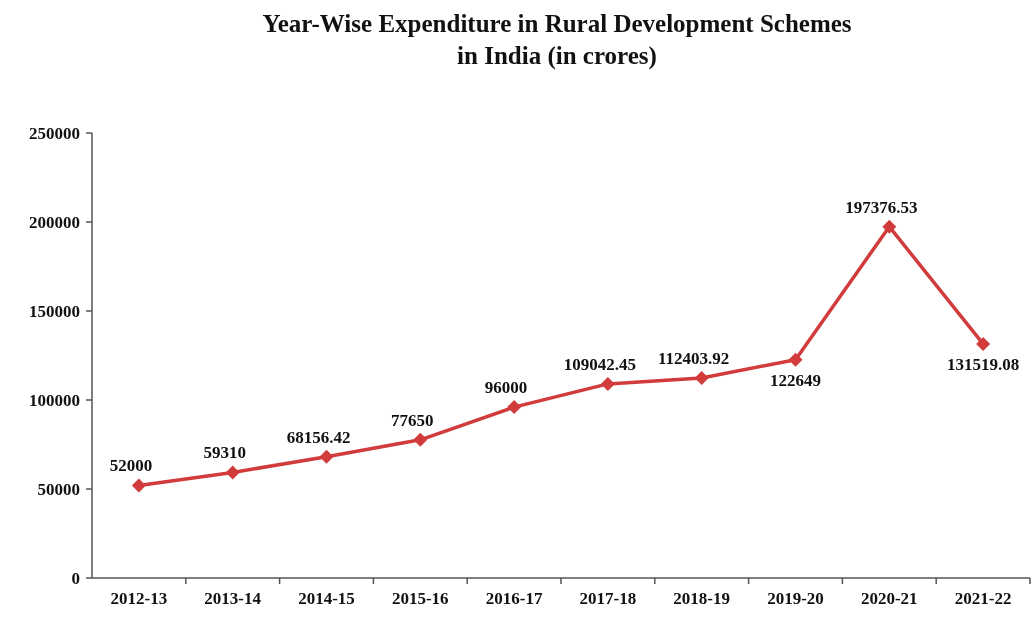 This screenshot has width=1034, height=618. I want to click on data-label: 96000, so click(506, 388).